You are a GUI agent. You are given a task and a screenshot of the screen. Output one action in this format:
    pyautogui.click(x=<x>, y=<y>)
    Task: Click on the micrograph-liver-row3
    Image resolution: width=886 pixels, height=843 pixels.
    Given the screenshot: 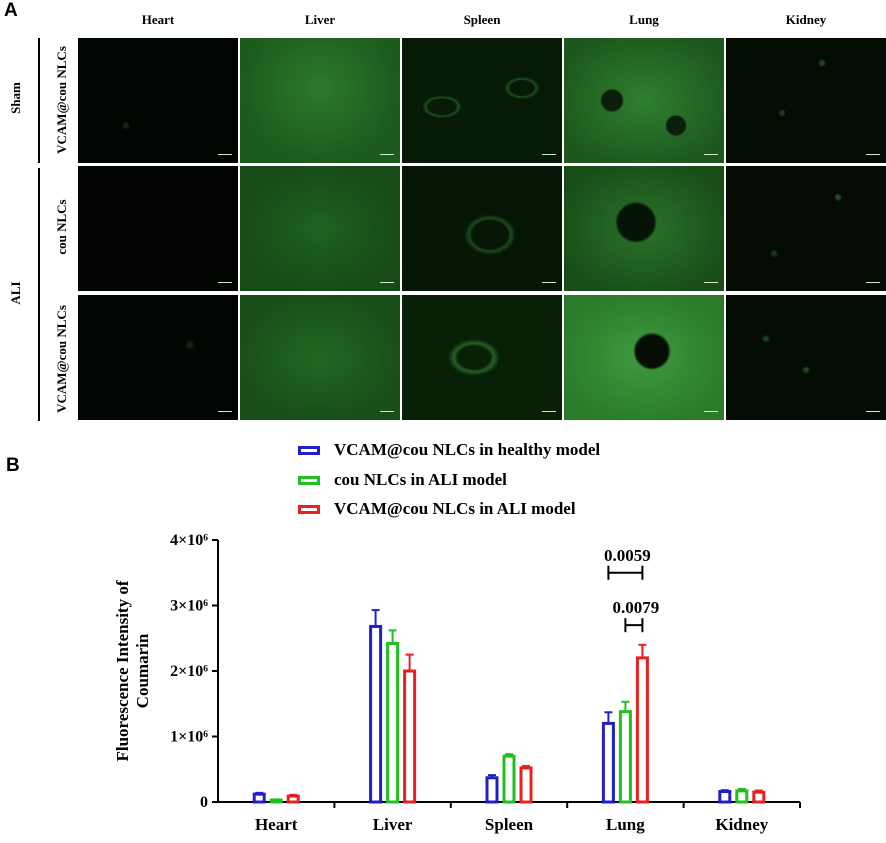 What is the action you would take?
    pyautogui.click(x=320, y=357)
    